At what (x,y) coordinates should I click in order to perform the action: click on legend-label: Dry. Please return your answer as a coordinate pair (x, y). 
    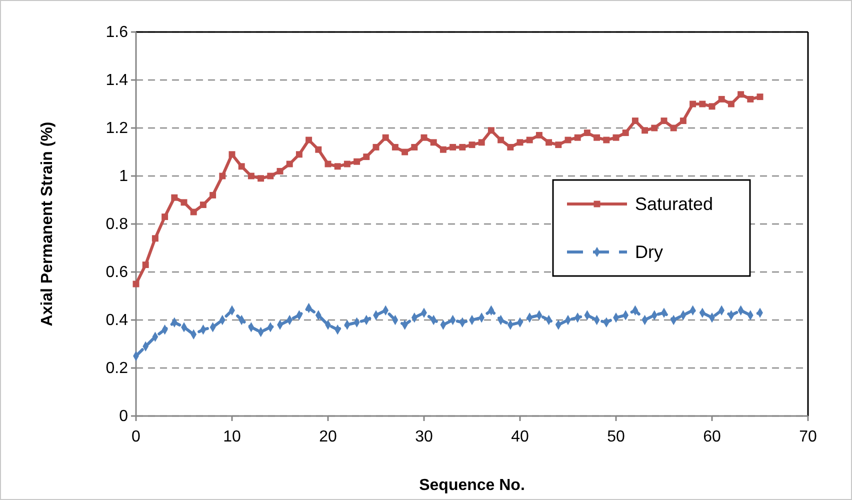
    Looking at the image, I should click on (649, 252).